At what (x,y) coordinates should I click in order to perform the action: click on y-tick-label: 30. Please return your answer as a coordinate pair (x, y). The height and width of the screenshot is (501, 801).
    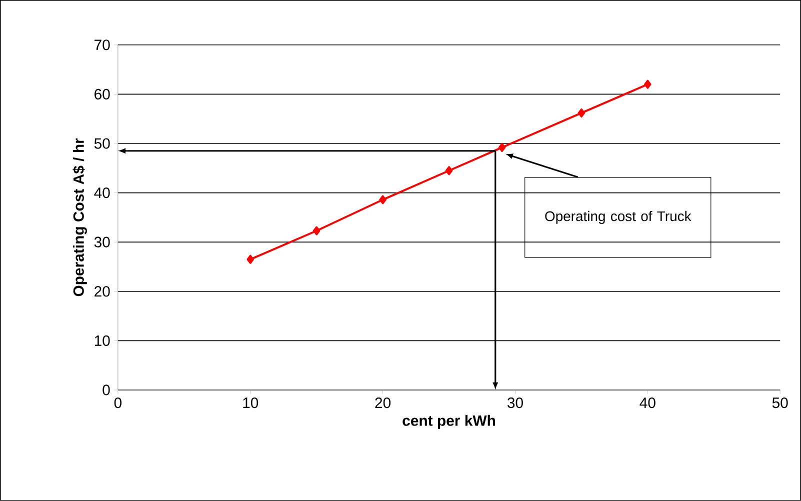
    Looking at the image, I should click on (102, 242).